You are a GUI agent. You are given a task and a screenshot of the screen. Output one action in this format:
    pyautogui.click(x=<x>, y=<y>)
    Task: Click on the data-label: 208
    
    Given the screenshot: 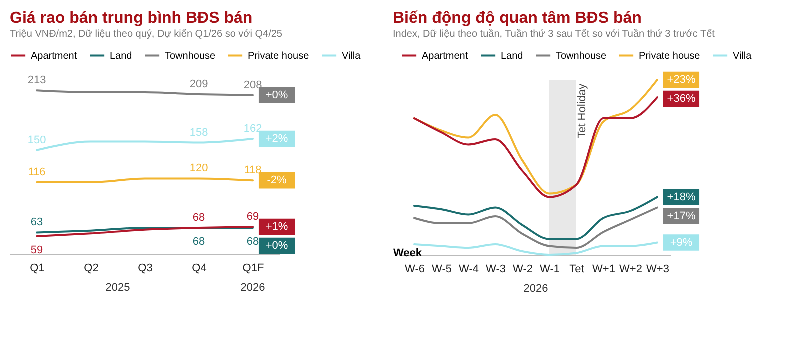 What is the action you would take?
    pyautogui.click(x=253, y=85)
    